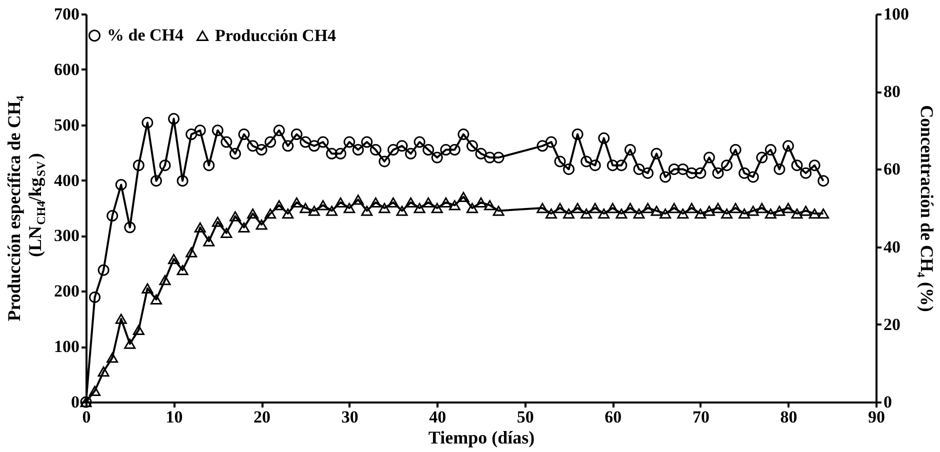 The width and height of the screenshot is (940, 452). I want to click on text: Producción específica de CH₄, so click(14, 209).